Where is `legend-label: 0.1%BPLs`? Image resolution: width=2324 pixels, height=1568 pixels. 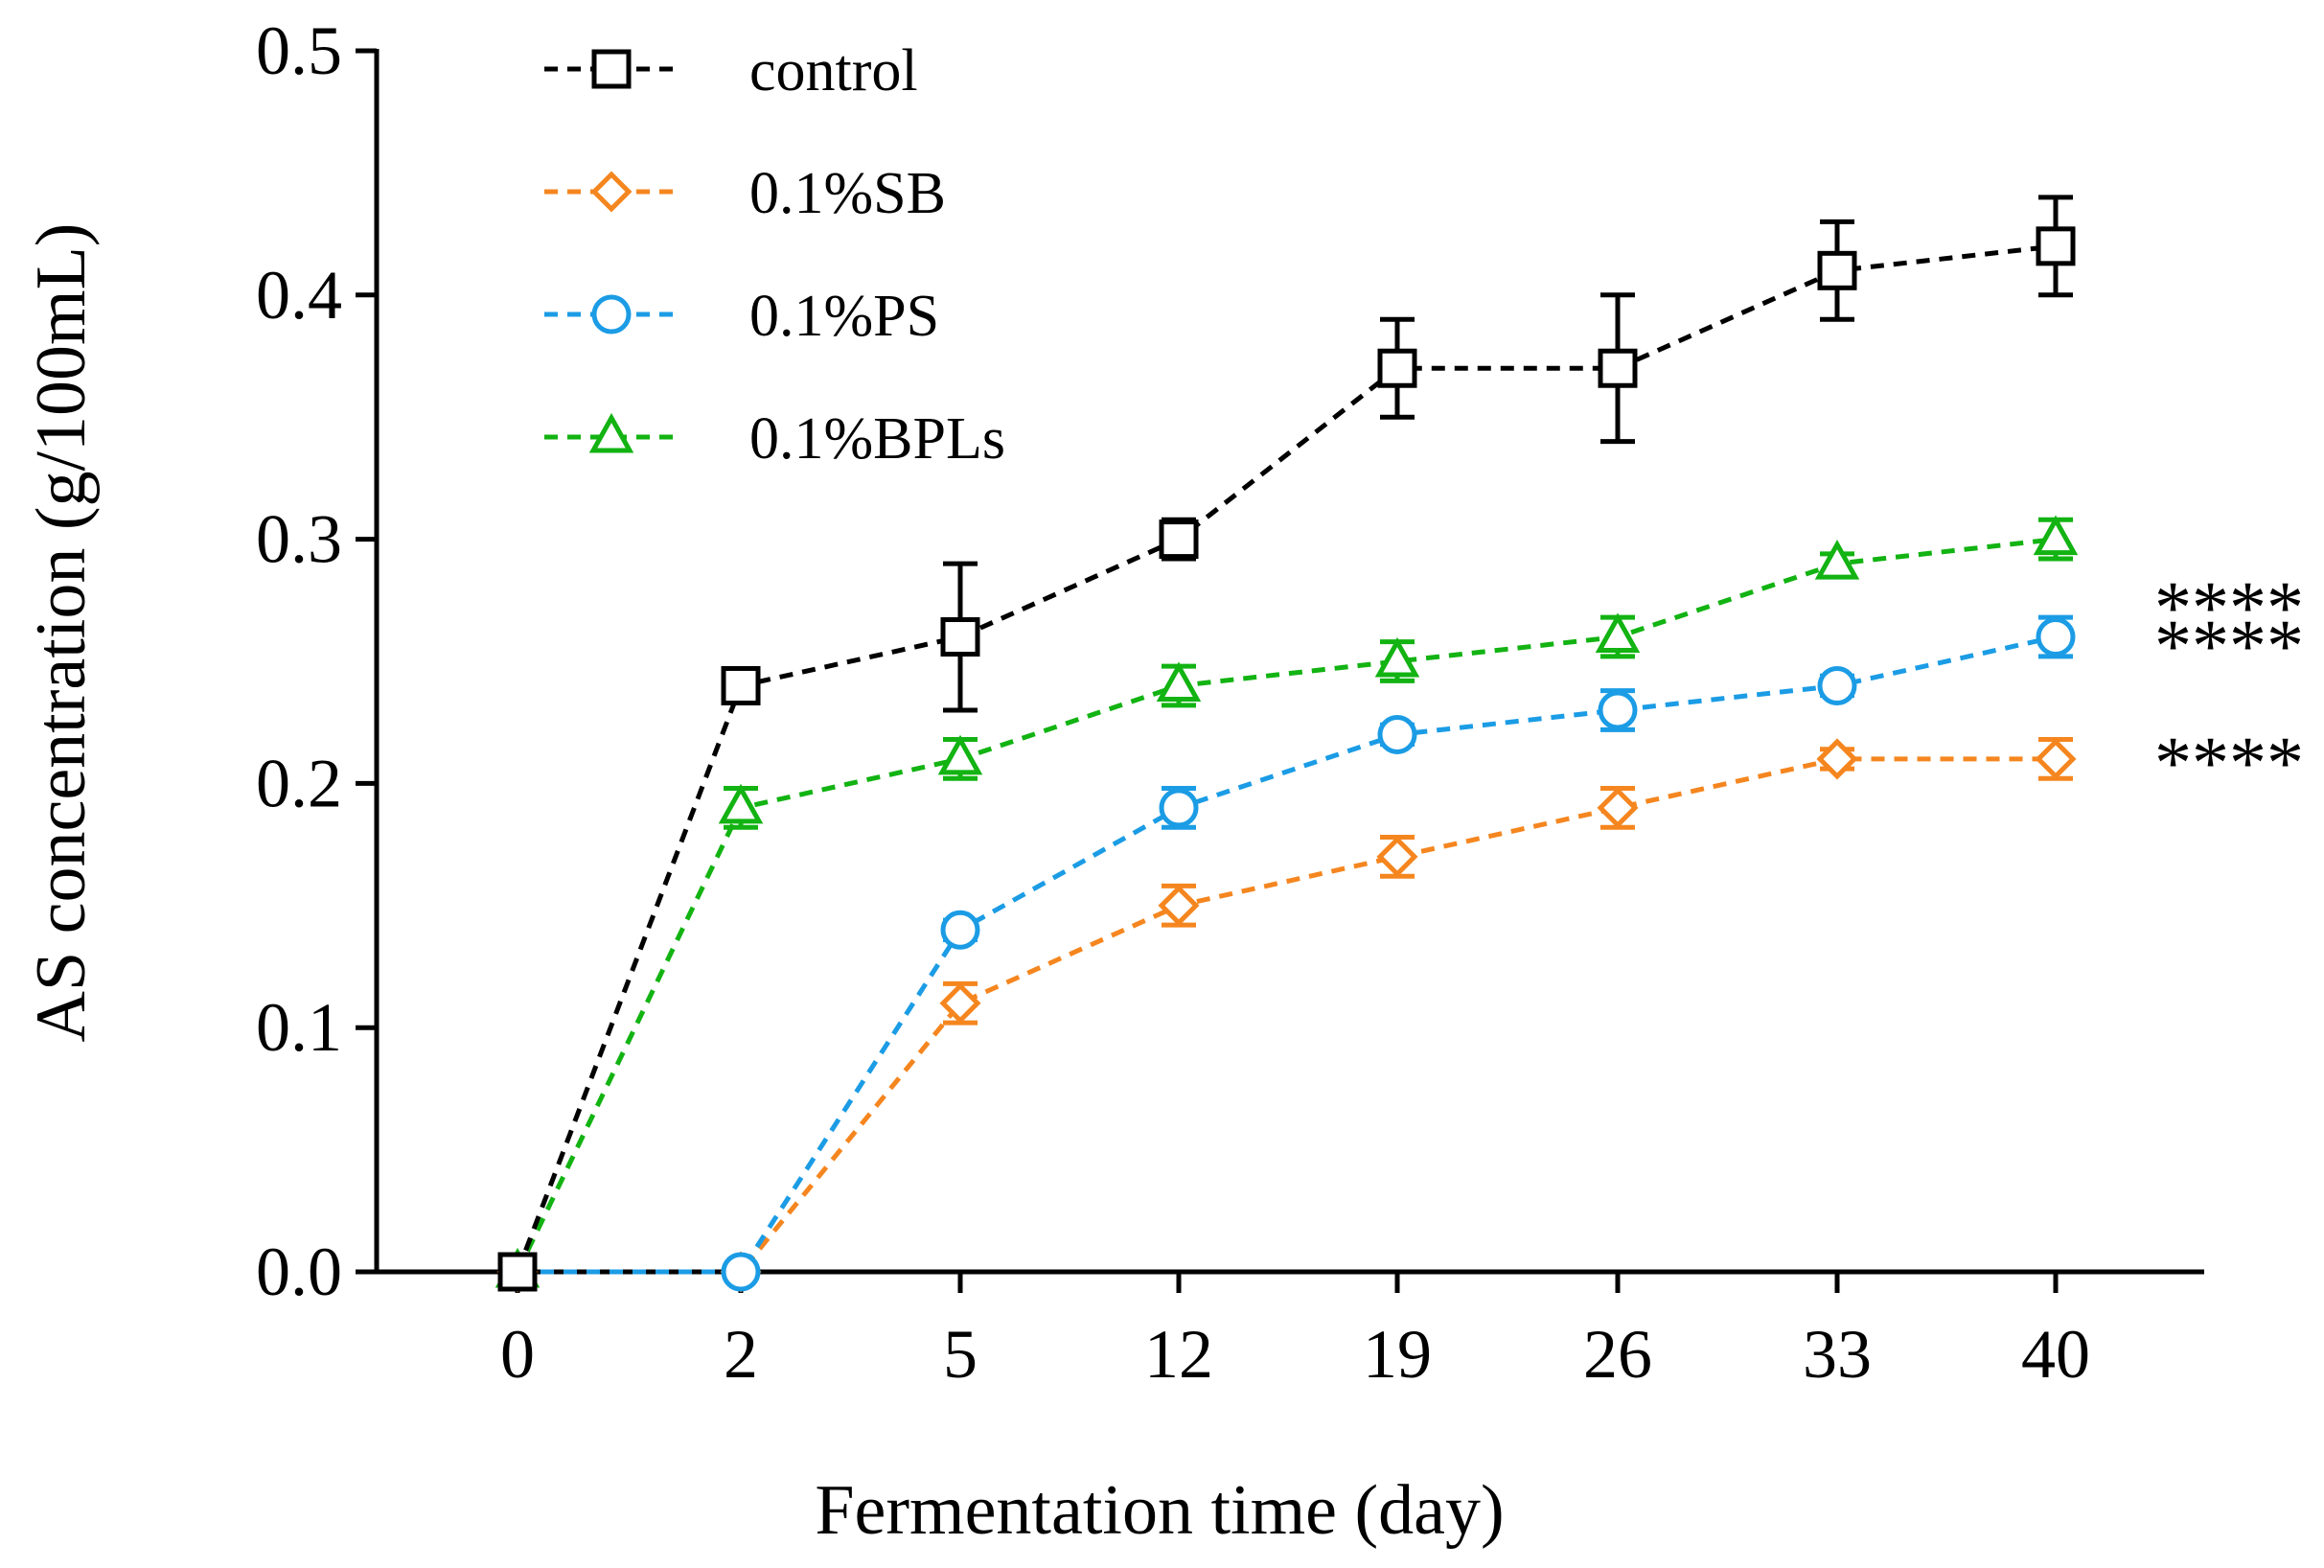 legend-label: 0.1%BPLs is located at coordinates (877, 439).